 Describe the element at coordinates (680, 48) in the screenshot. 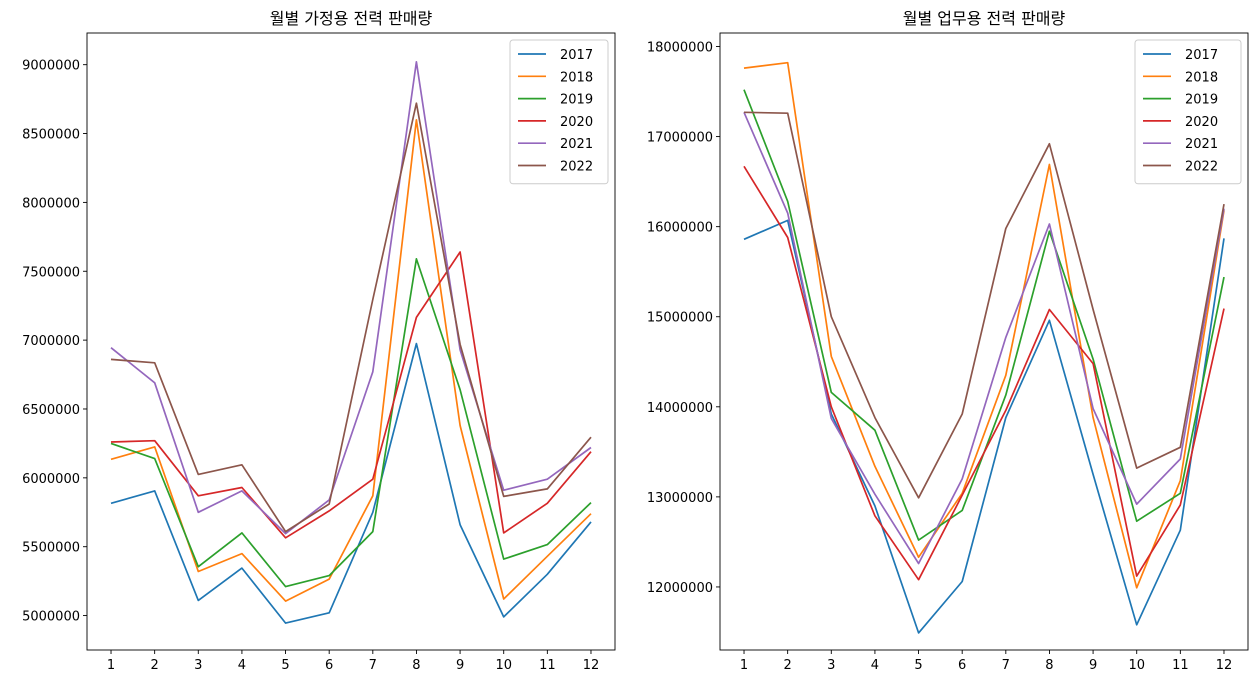

I see `y-tick-label: 18000000` at that location.